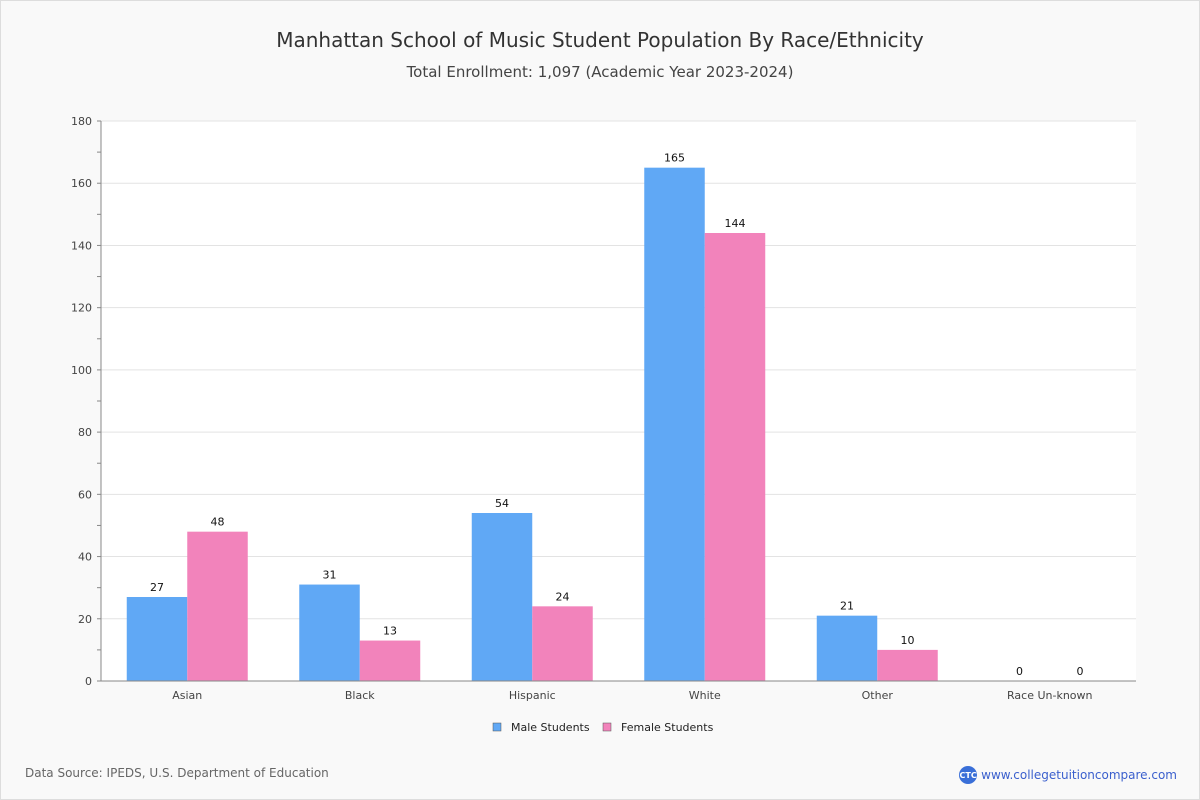 Image resolution: width=1200 pixels, height=800 pixels. I want to click on y-tick-label: 80, so click(85, 432).